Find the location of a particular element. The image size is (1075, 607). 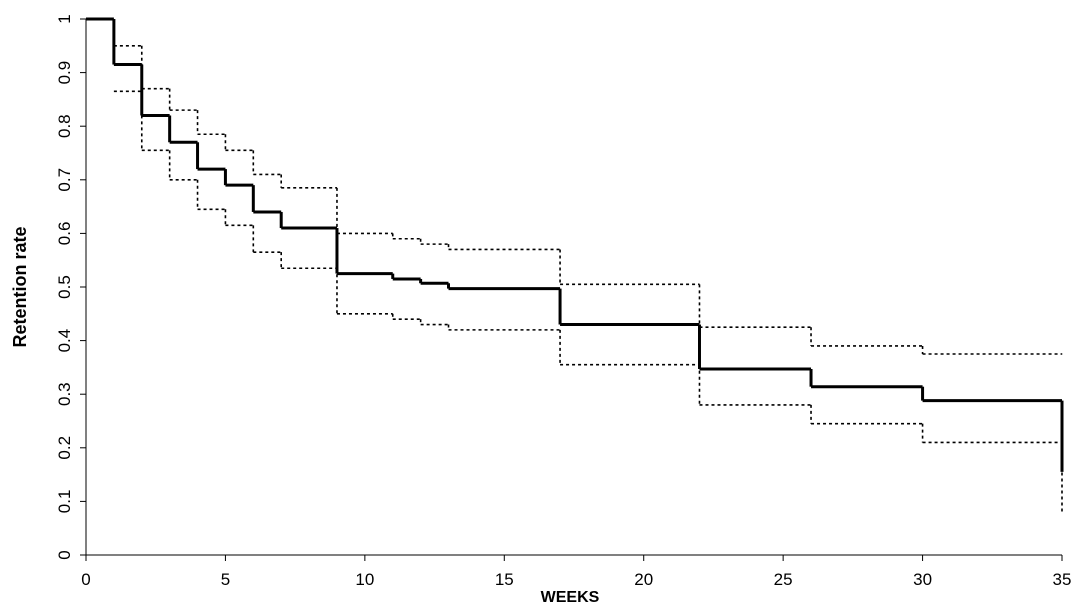

x-tick-label: 10 is located at coordinates (364, 579).